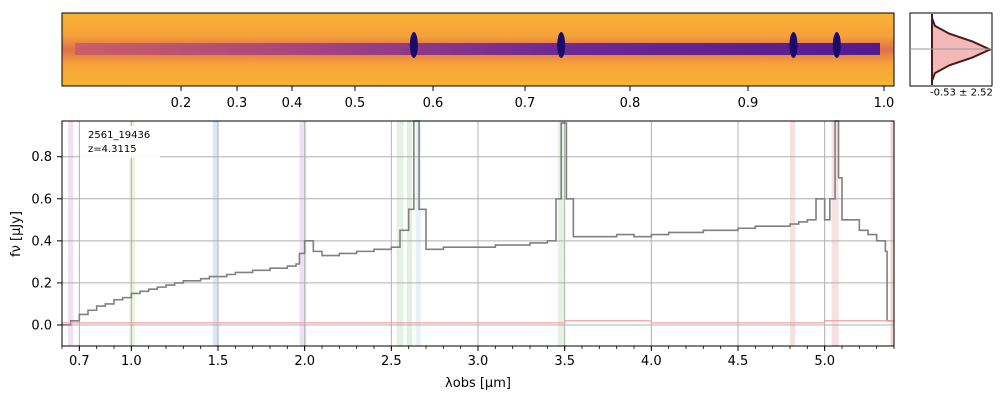 The width and height of the screenshot is (1000, 400). What do you see at coordinates (41, 157) in the screenshot?
I see `y-tick-label-4: 0.8` at bounding box center [41, 157].